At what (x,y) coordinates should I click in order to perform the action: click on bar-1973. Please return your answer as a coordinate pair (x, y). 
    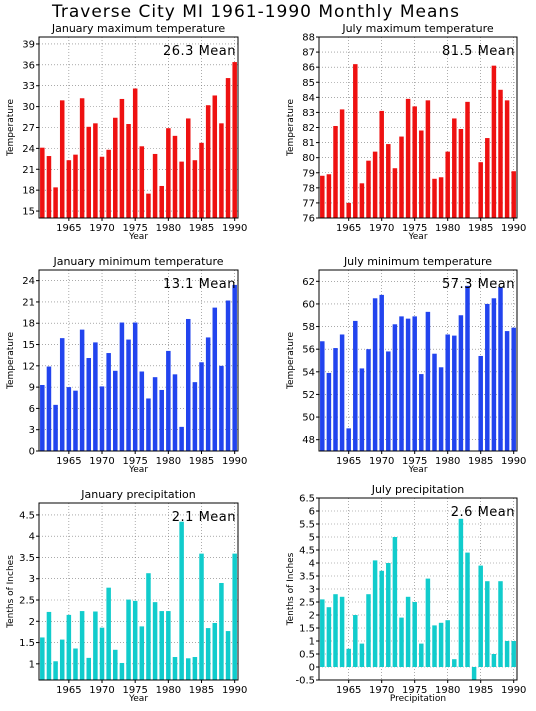
    Looking at the image, I should click on (122, 386).